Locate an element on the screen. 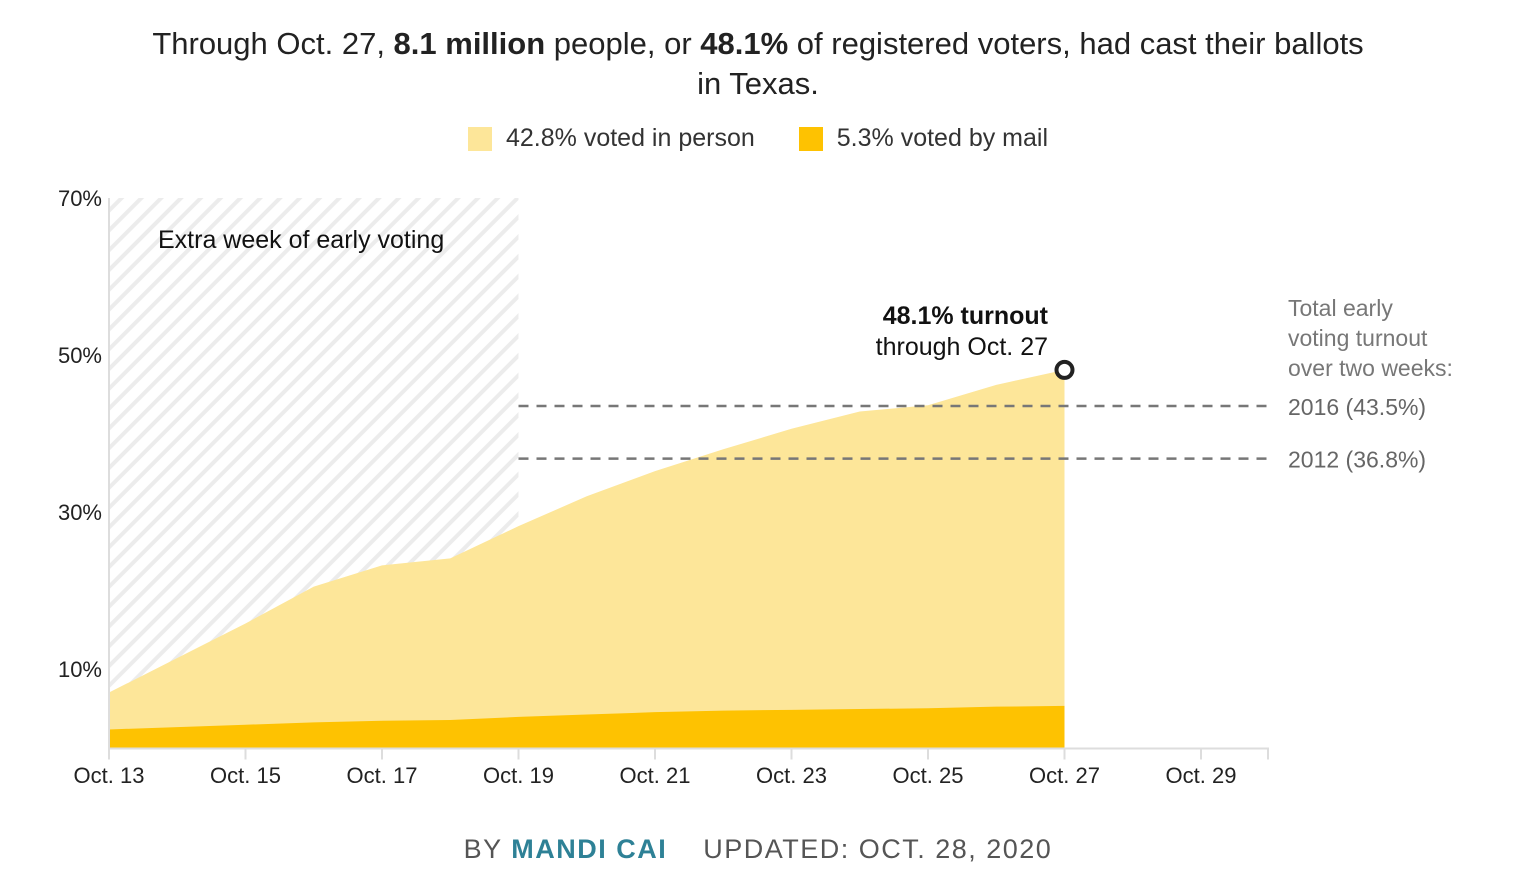  legend: 42.8% voted in person 5.3% voted by mail is located at coordinates (758, 138).